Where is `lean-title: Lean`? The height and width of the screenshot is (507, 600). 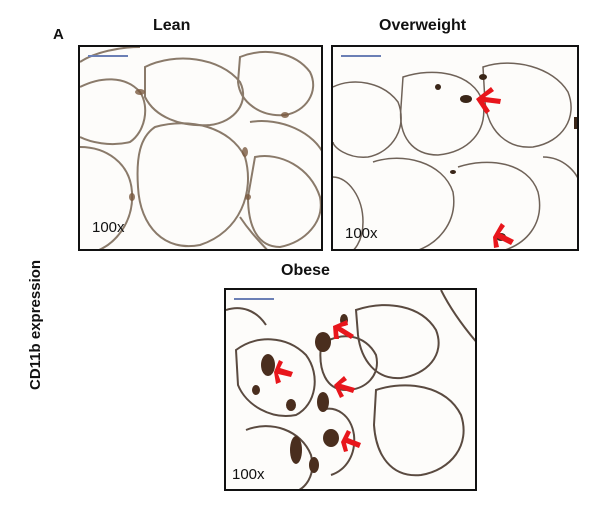
lean-title: Lean is located at coordinates (172, 25).